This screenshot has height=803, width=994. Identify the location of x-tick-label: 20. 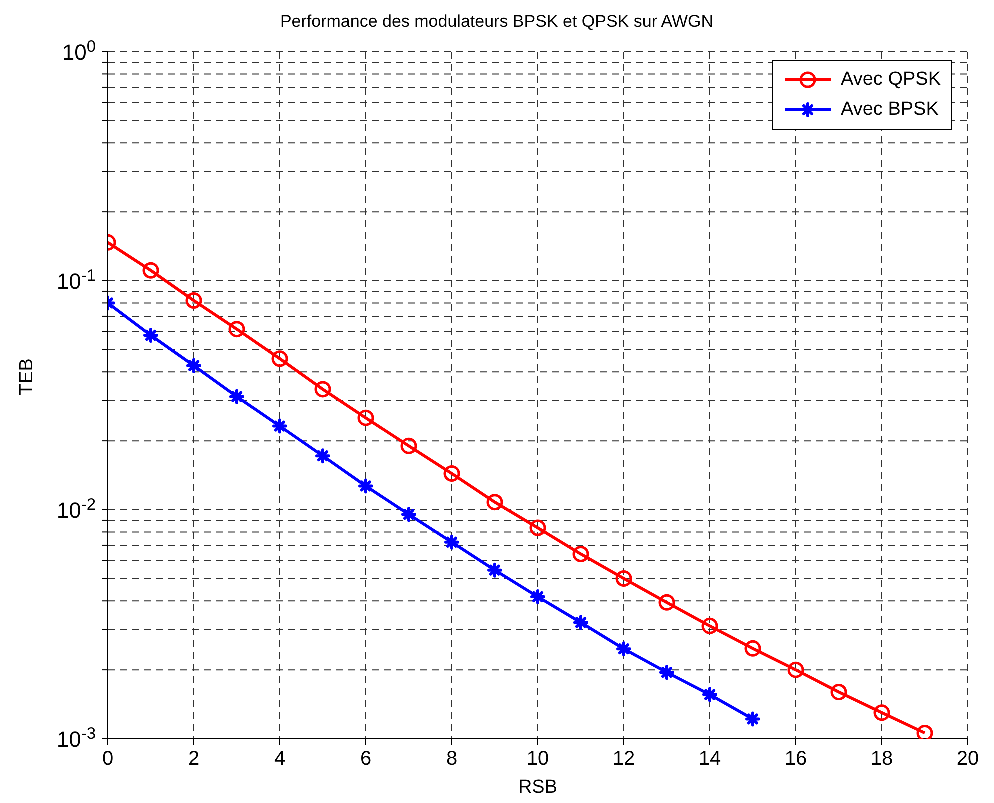
(968, 759).